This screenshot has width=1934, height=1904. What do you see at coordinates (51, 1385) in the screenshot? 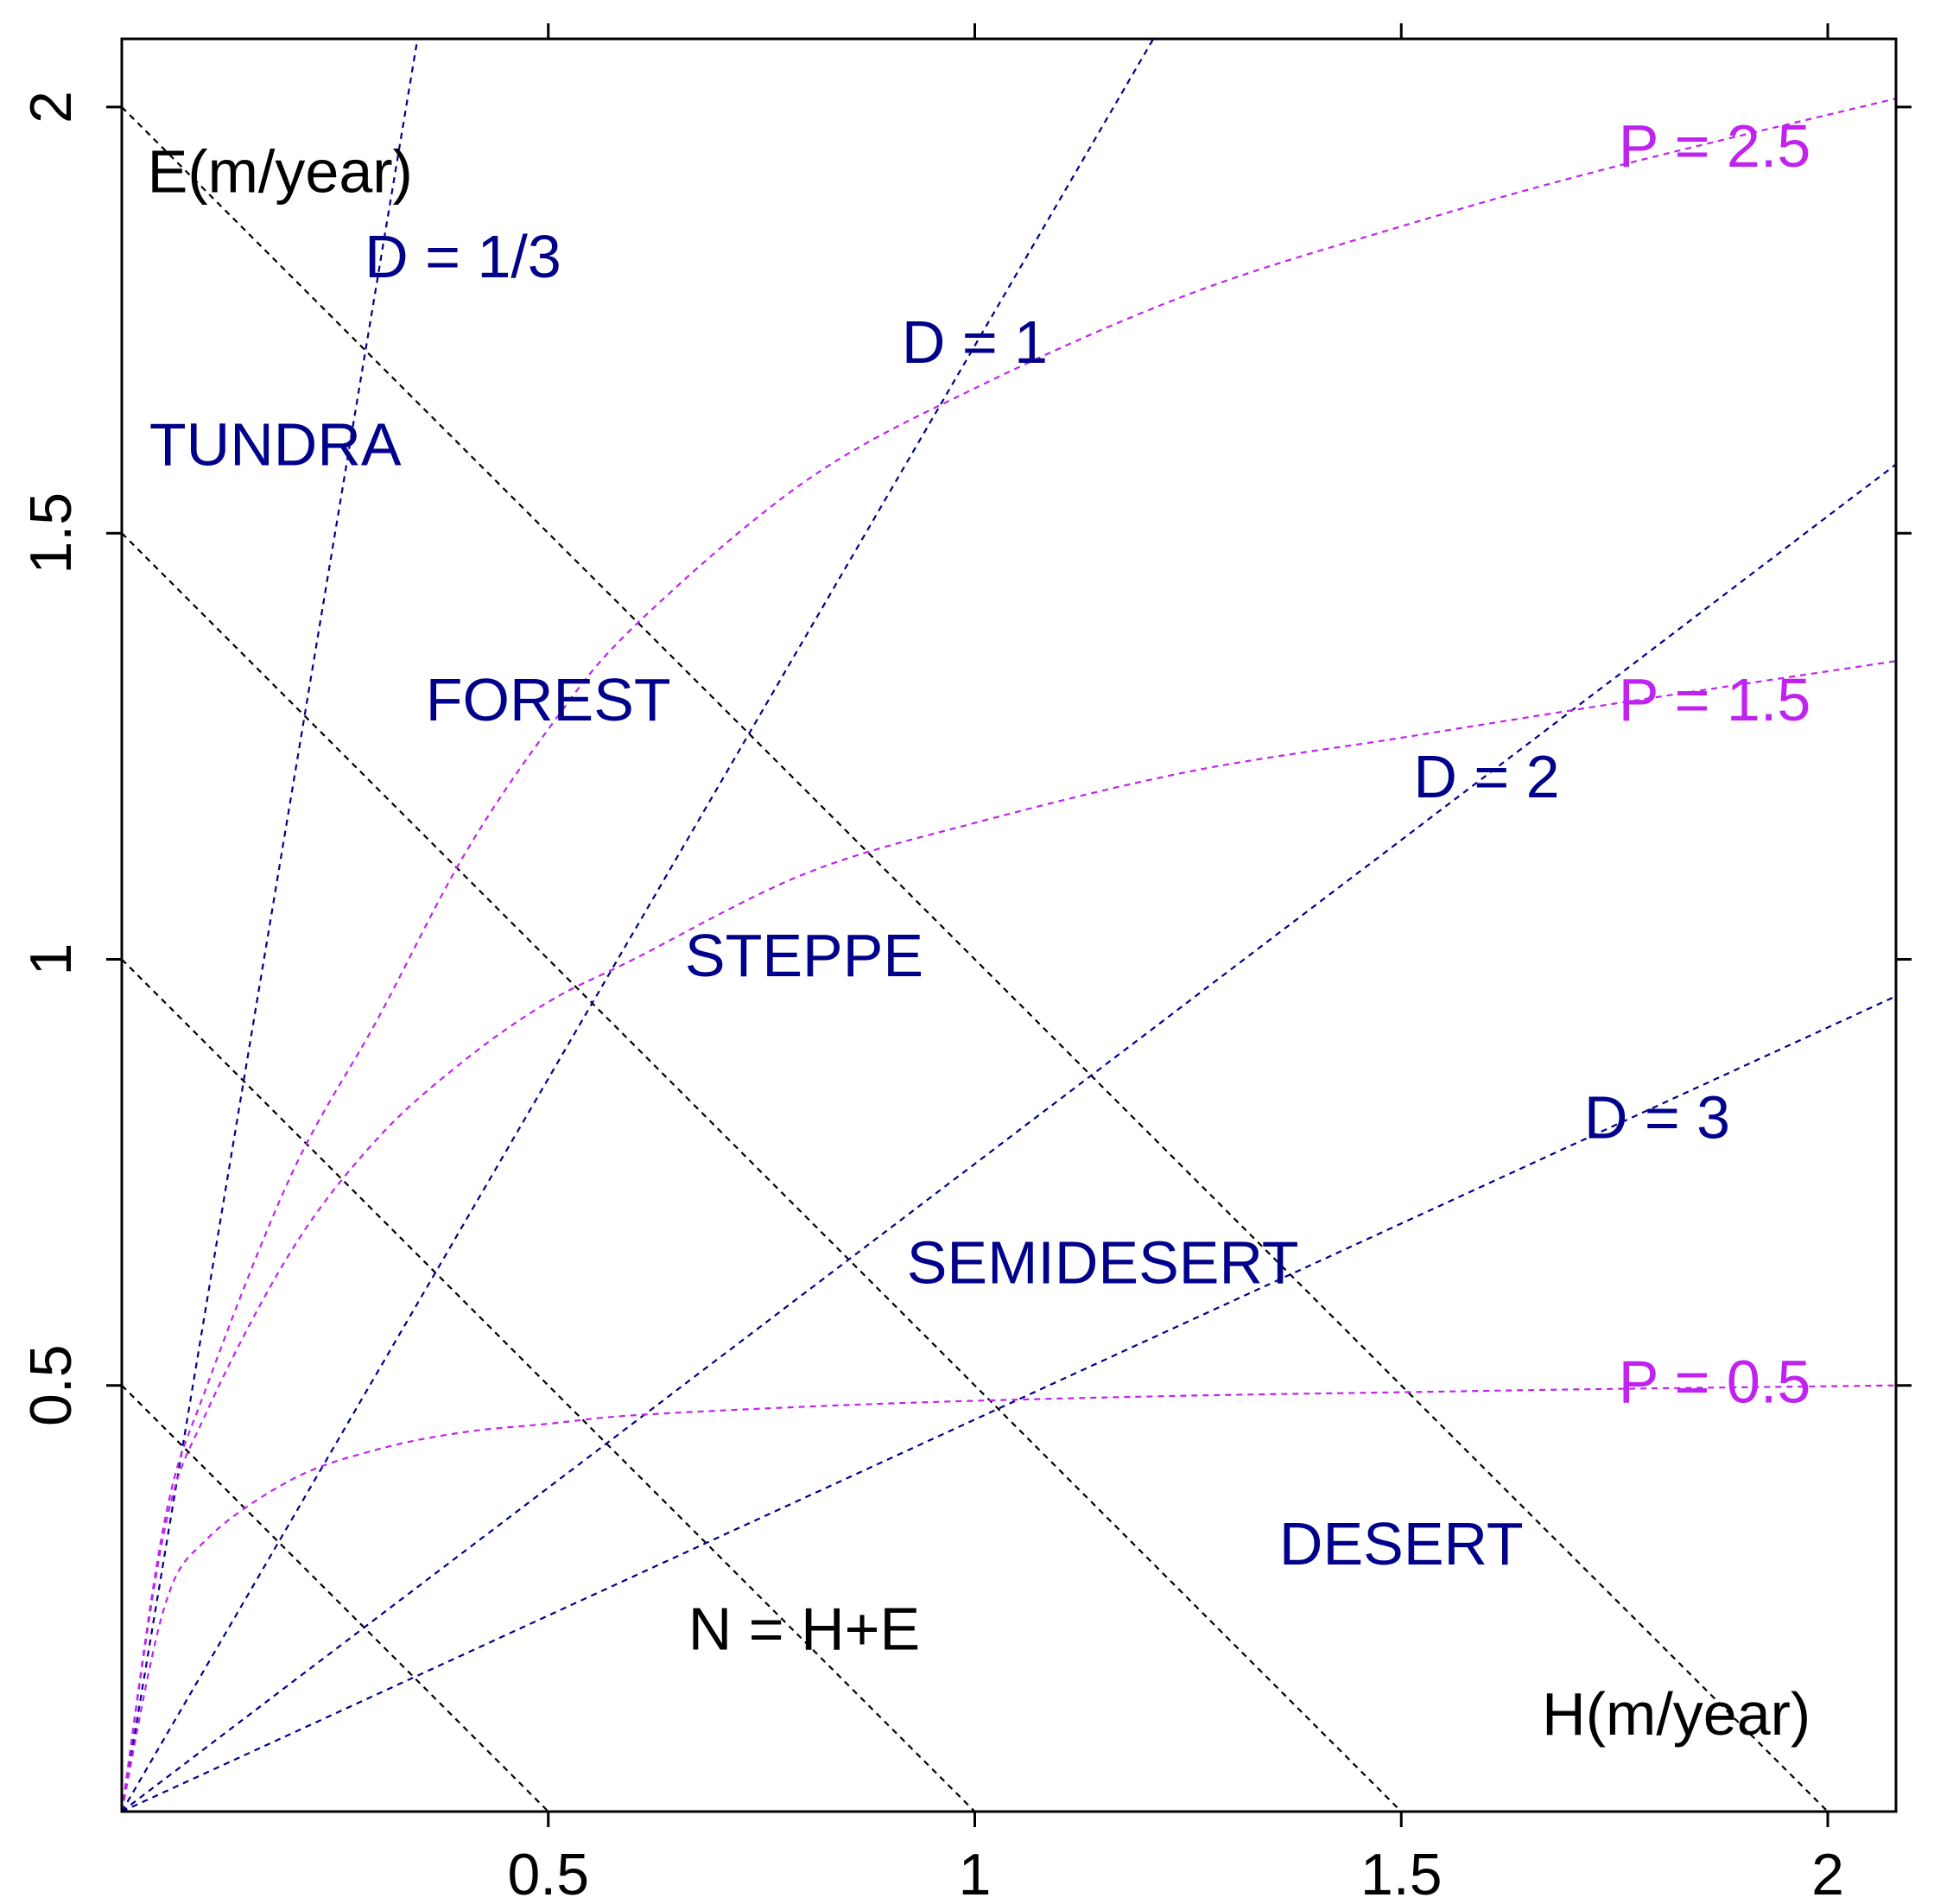
I see `y-tick-label: 0.5` at bounding box center [51, 1385].